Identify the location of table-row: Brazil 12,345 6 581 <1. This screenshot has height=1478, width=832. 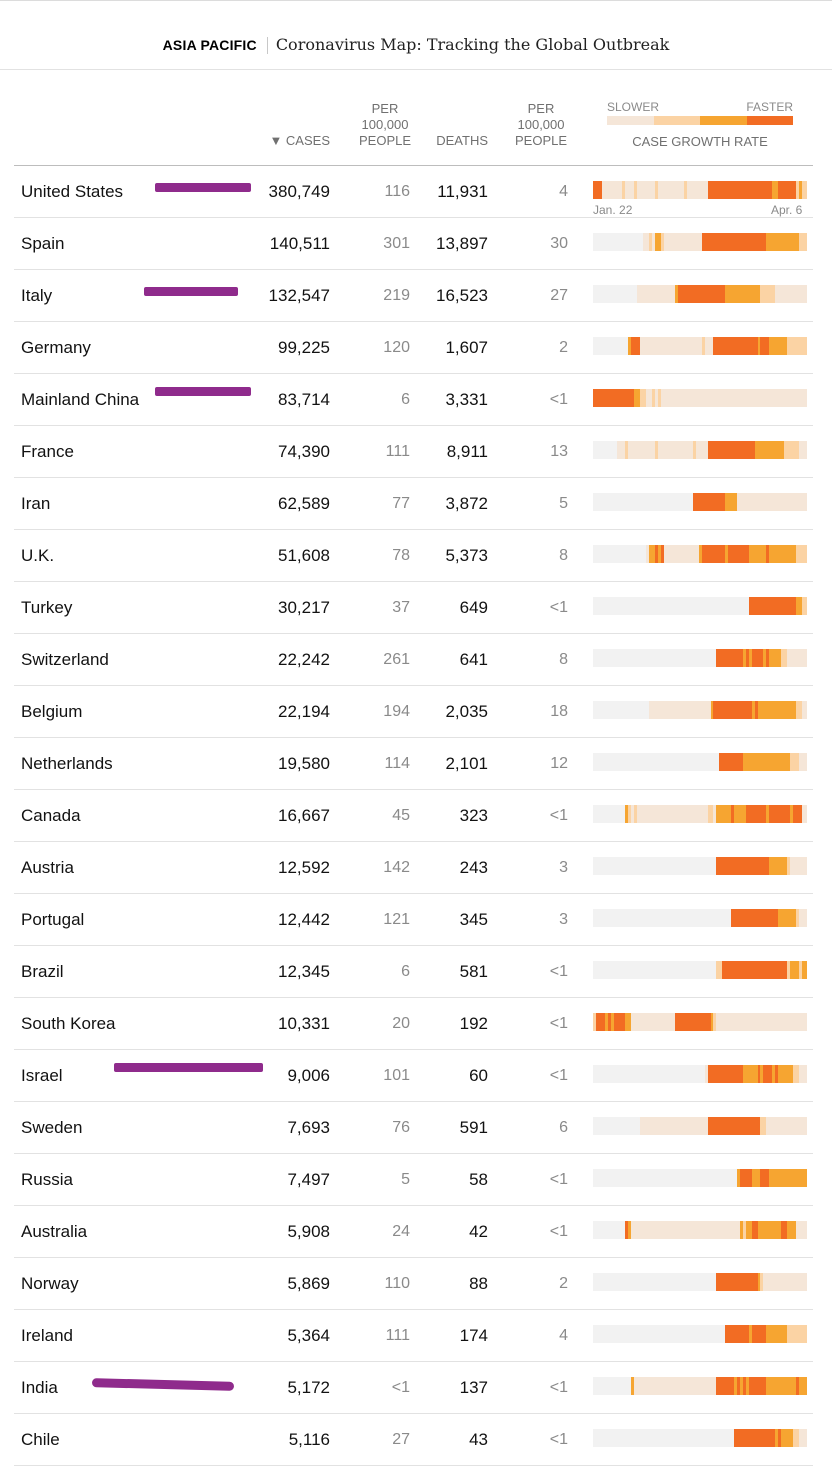
(413, 972).